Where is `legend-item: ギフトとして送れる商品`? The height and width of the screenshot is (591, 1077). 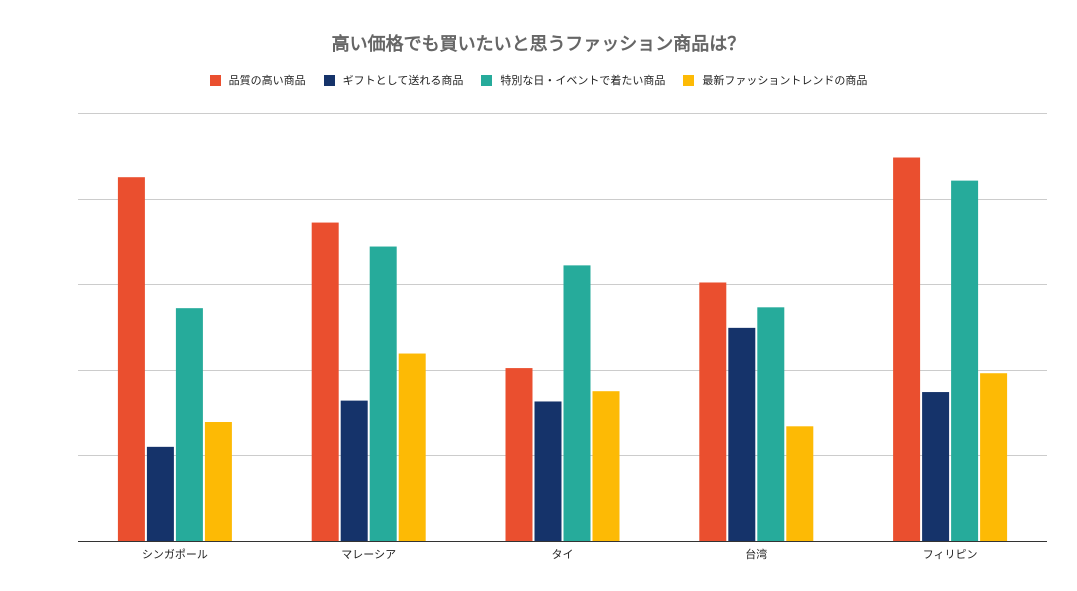
legend-item: ギフトとして送れる商品 is located at coordinates (393, 80).